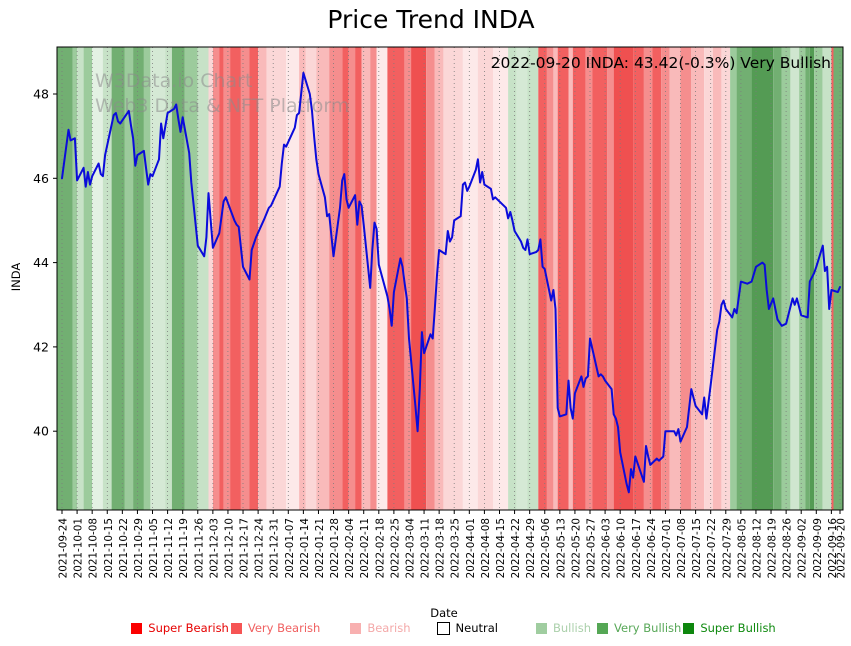 Image resolution: width=851 pixels, height=646 pixels. What do you see at coordinates (603, 628) in the screenshot?
I see `very-bullish-swatch` at bounding box center [603, 628].